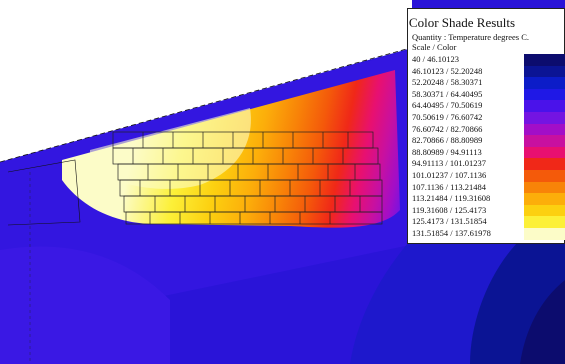 The width and height of the screenshot is (565, 364). I want to click on legend-color-bar, so click(544, 147).